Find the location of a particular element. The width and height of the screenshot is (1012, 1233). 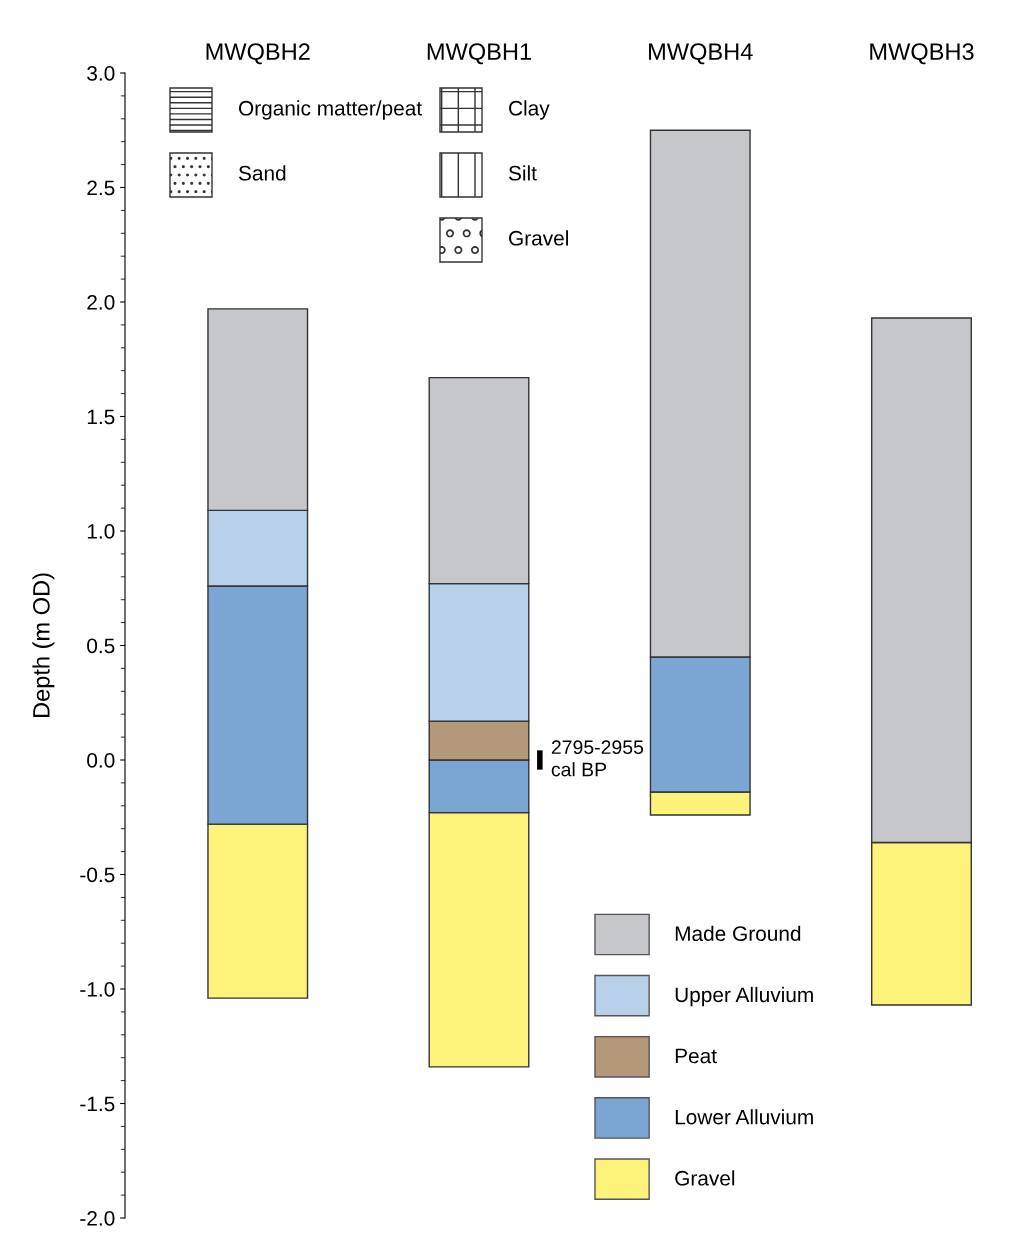

x-tick-label: MWQBH2 is located at coordinates (258, 54).